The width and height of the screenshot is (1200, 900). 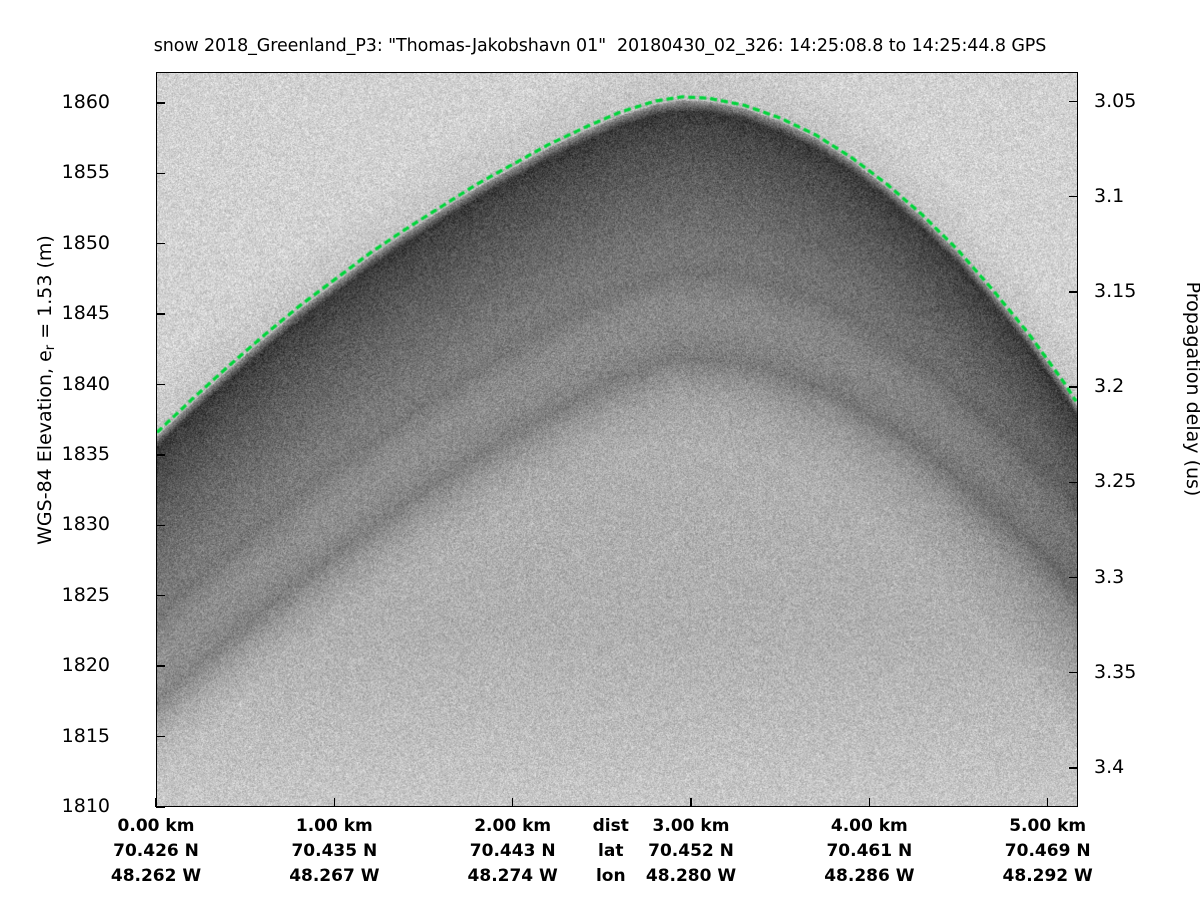 I want to click on y-tick-label-left-1835: 1835, so click(x=85, y=453).